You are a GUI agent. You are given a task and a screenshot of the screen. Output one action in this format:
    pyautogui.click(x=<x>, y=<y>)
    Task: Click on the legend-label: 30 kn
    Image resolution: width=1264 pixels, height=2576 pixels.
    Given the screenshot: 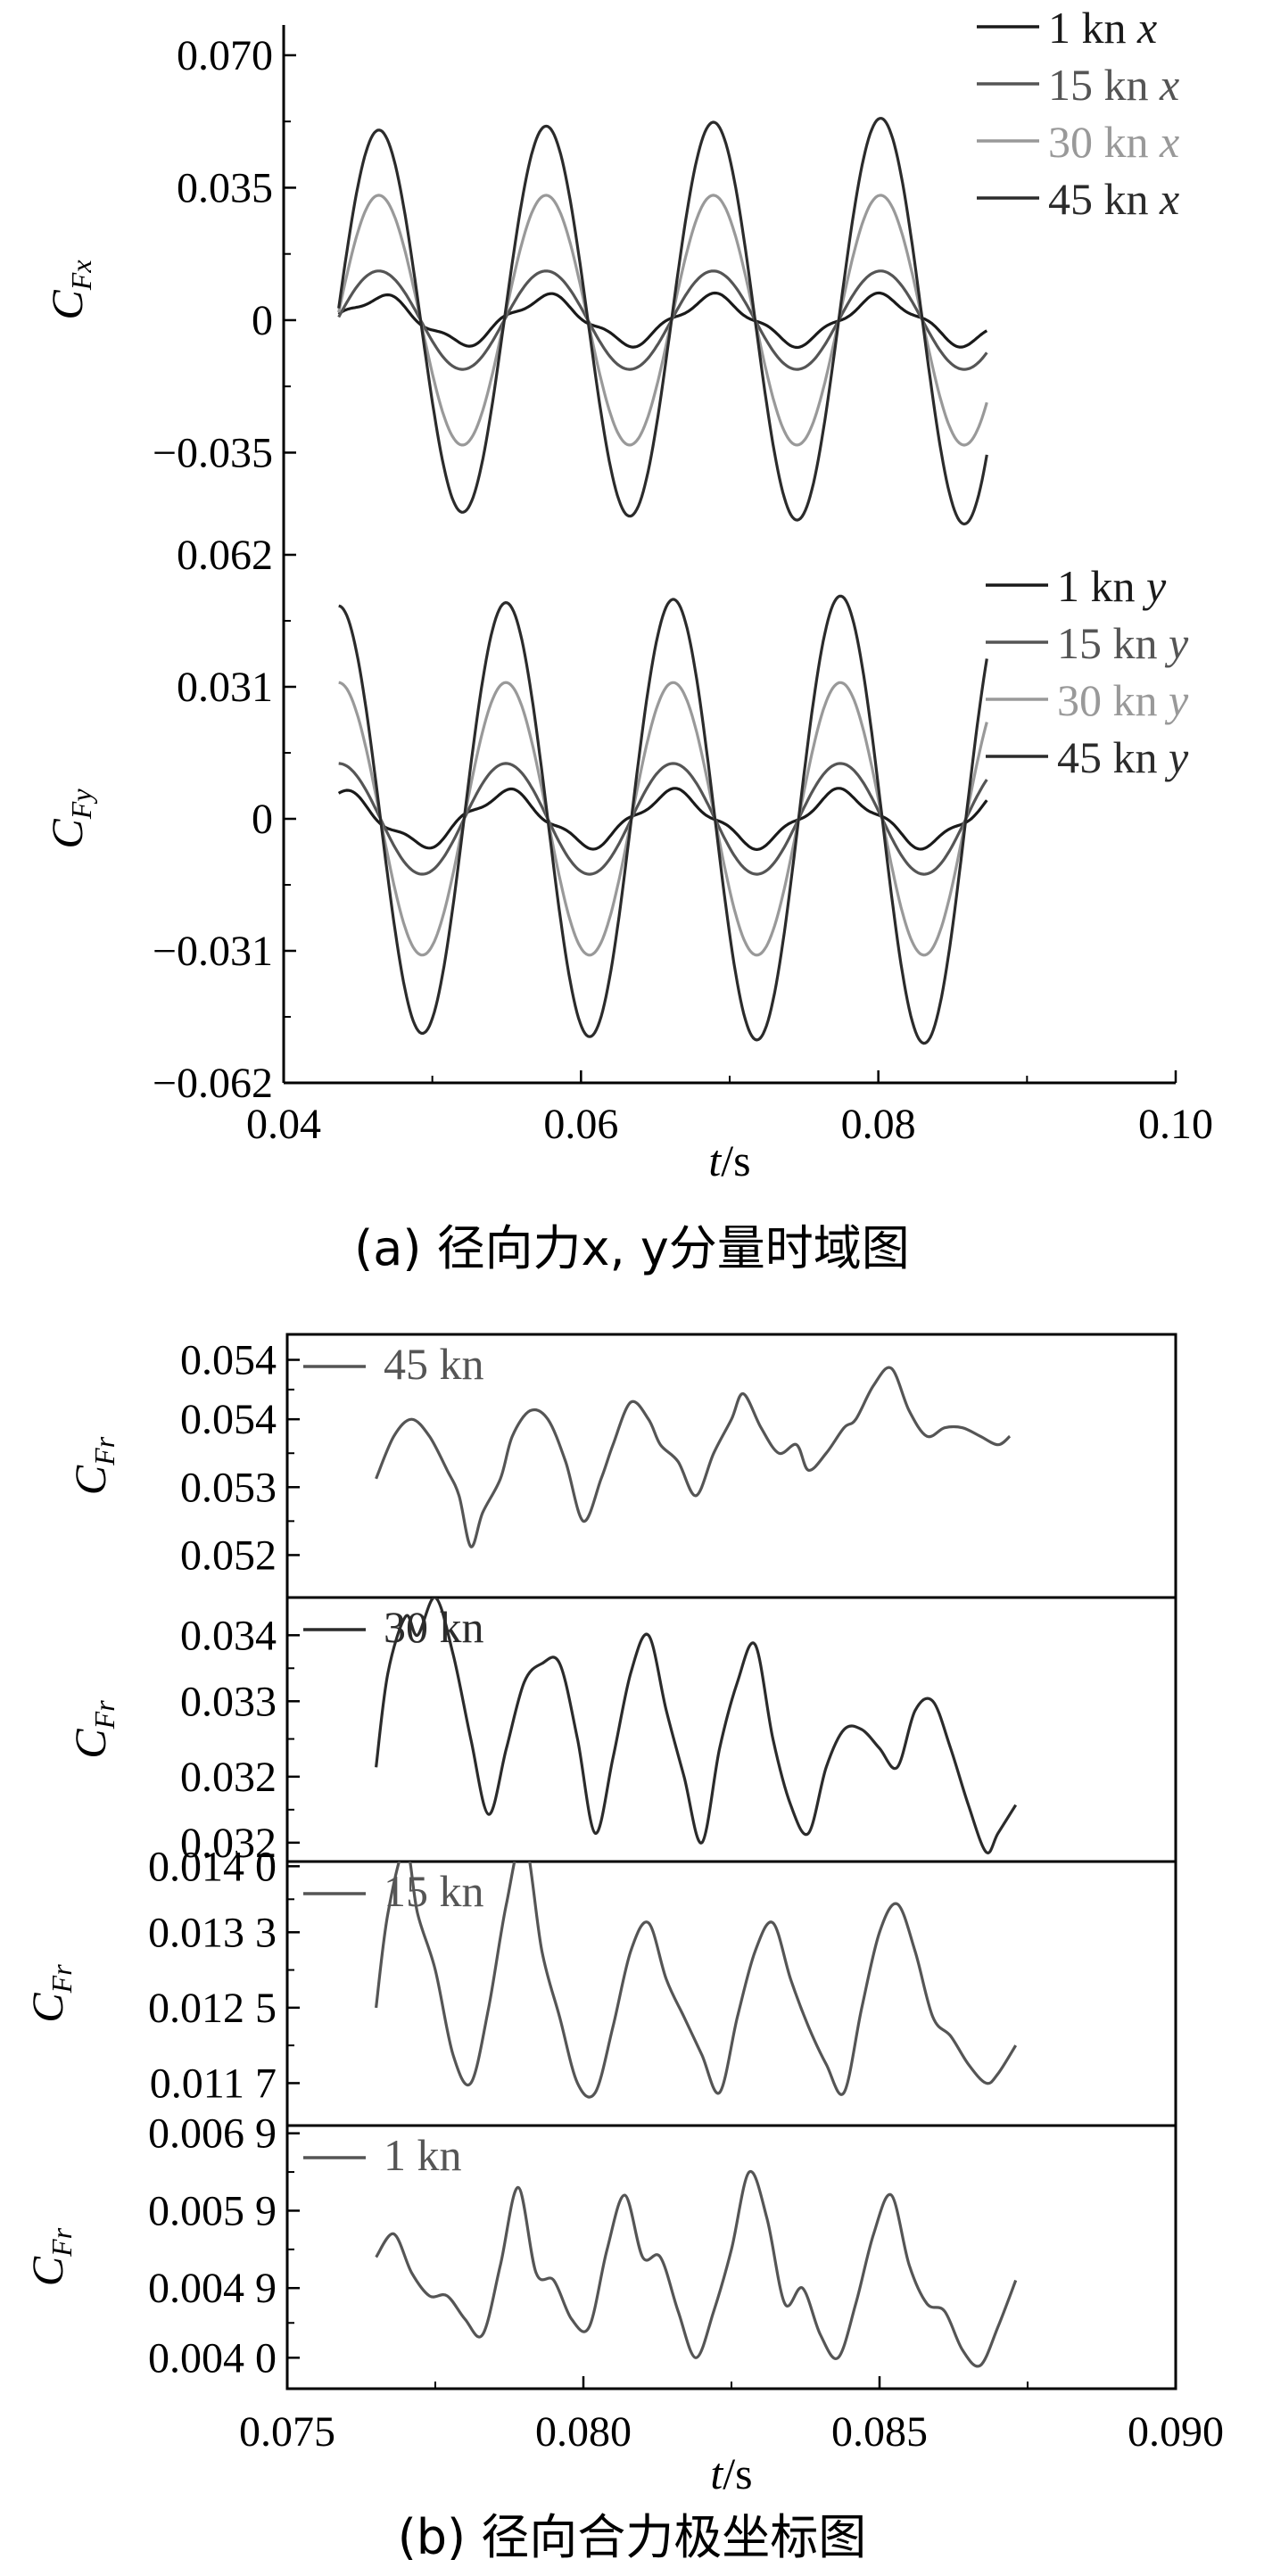 What is the action you would take?
    pyautogui.click(x=434, y=1627)
    